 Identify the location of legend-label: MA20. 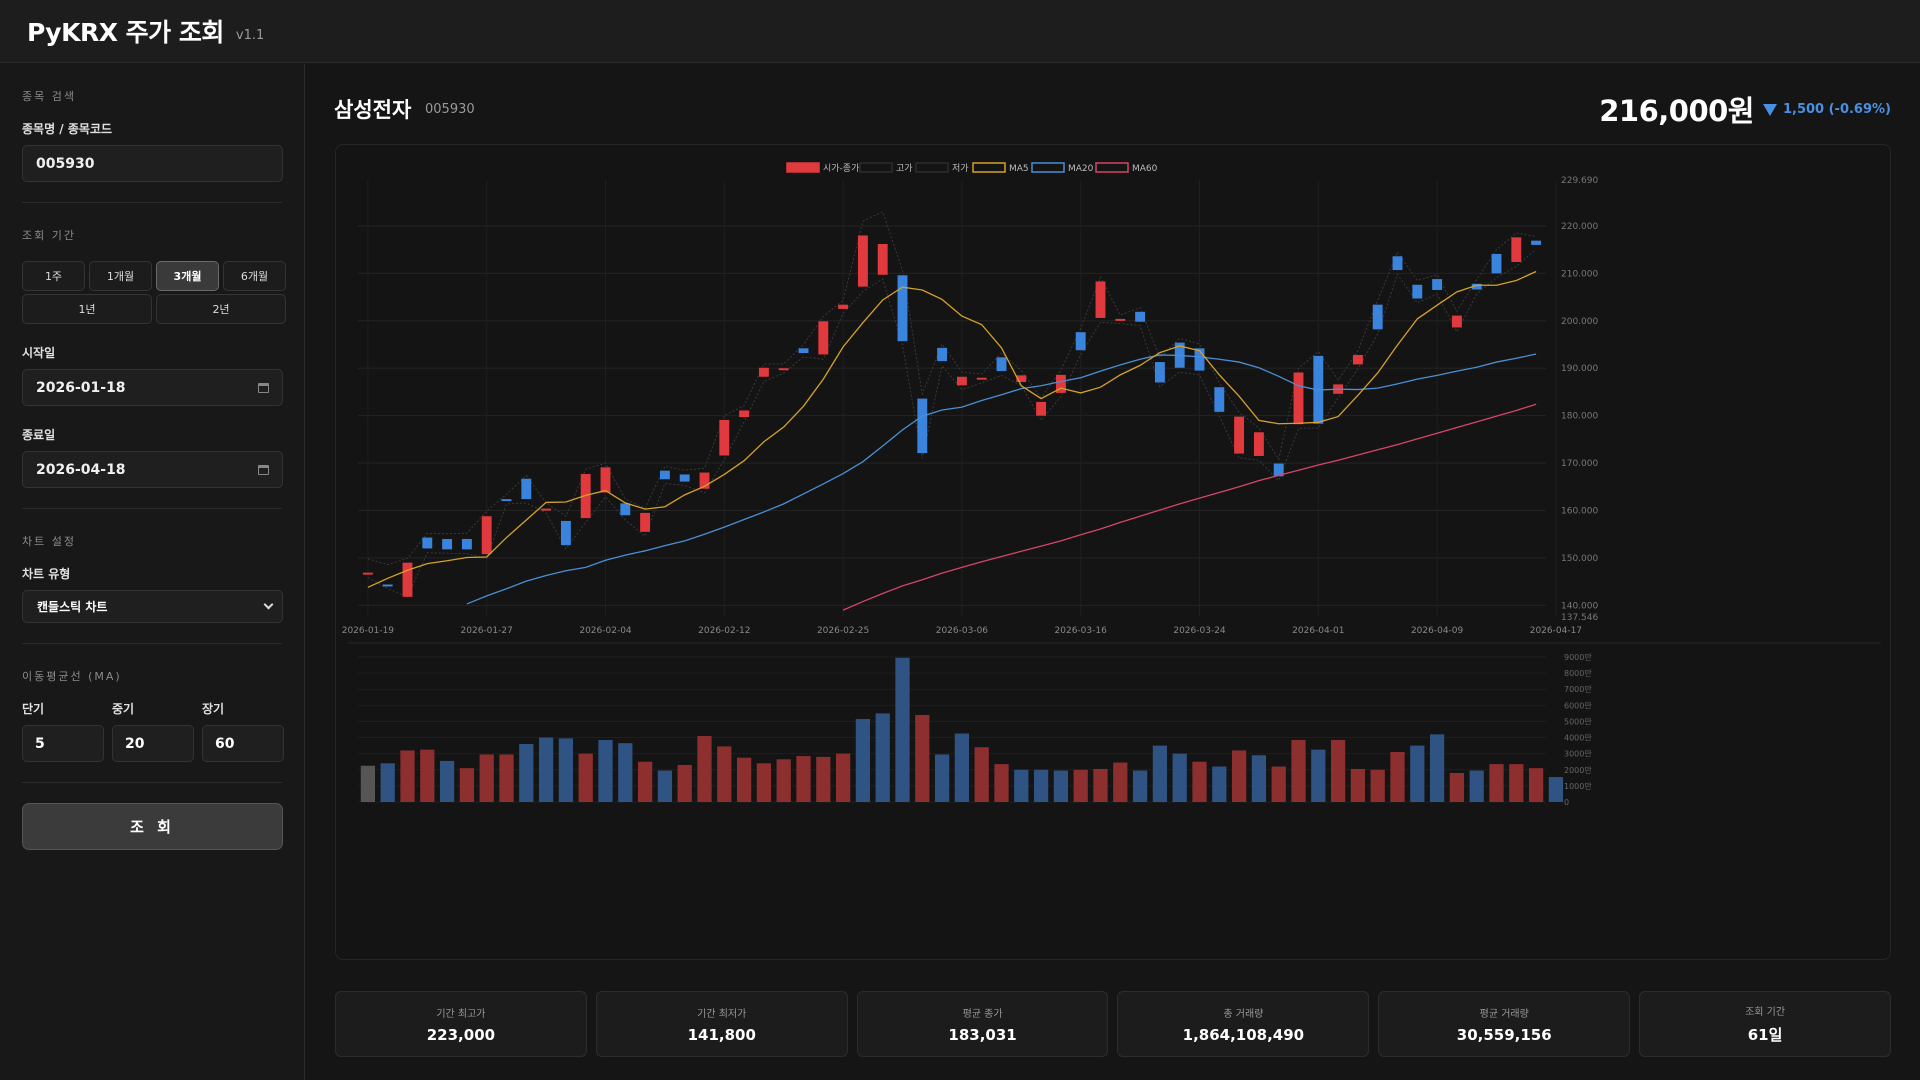
(1081, 169).